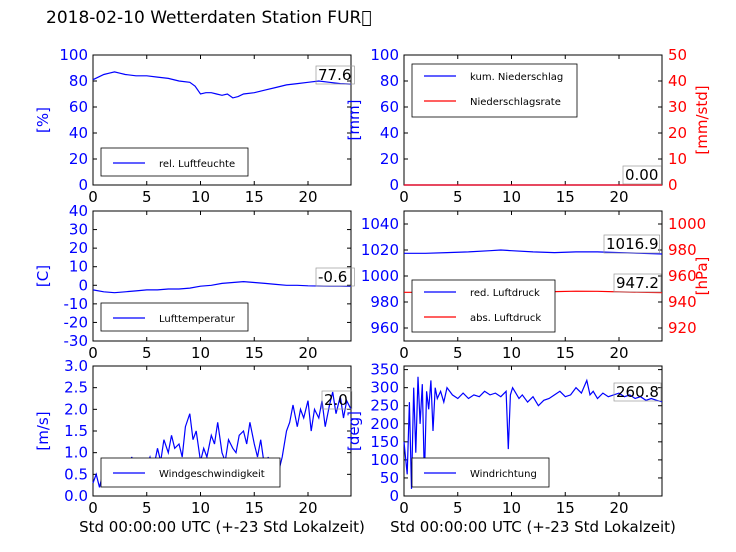 The height and width of the screenshot is (552, 736). Describe the element at coordinates (78, 107) in the screenshot. I see `humidity-ytick-label: 60` at that location.